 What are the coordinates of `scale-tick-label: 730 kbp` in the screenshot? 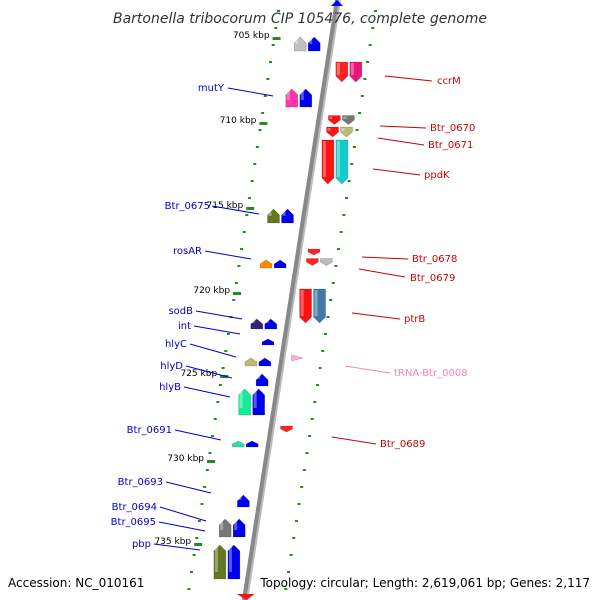 It's located at (185, 459).